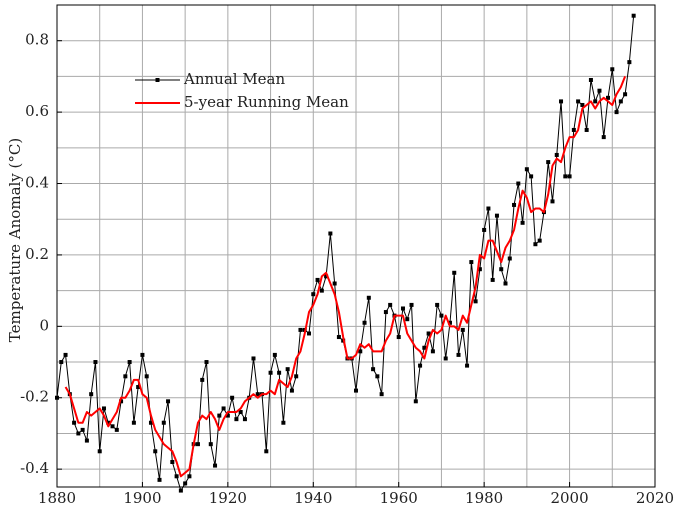  Describe the element at coordinates (142, 498) in the screenshot. I see `x-tick-label: 1900` at that location.